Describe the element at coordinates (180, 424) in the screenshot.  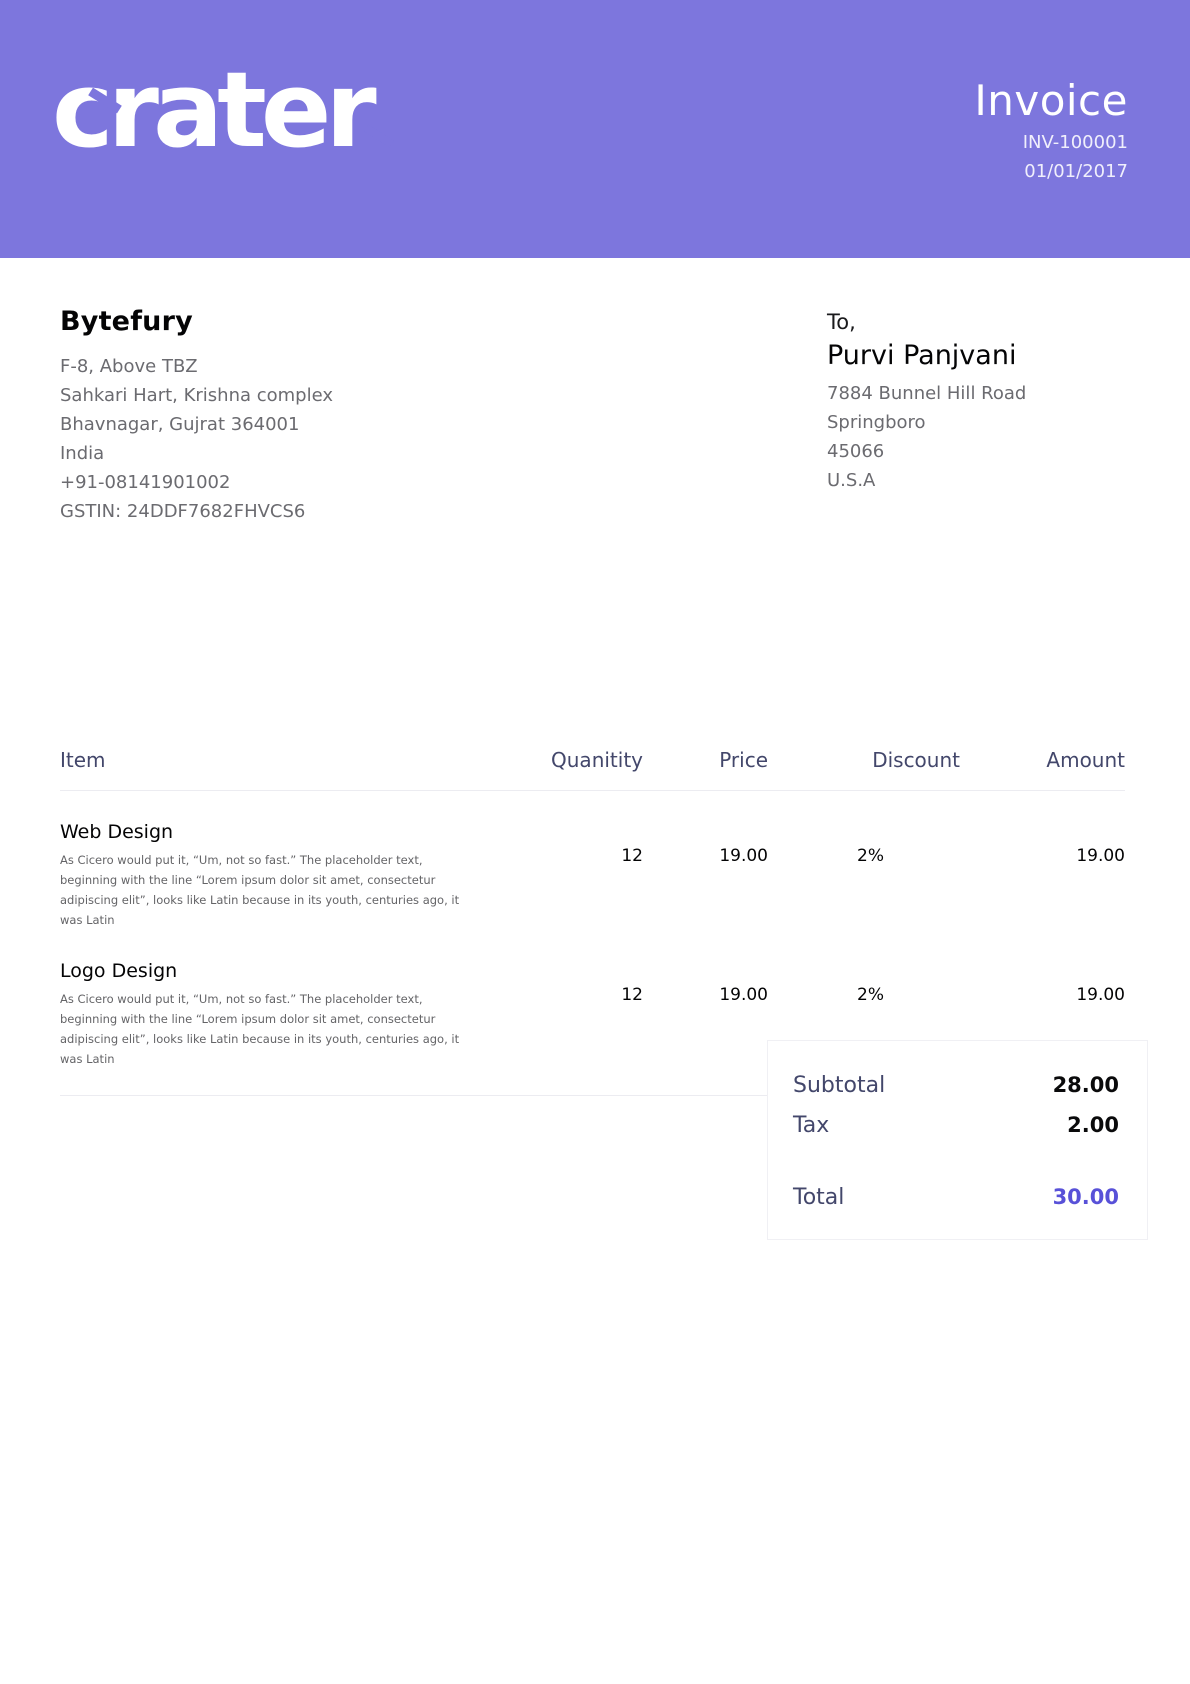
I see `seller-address-line: Bhavnagar, Gujrat 364001` at that location.